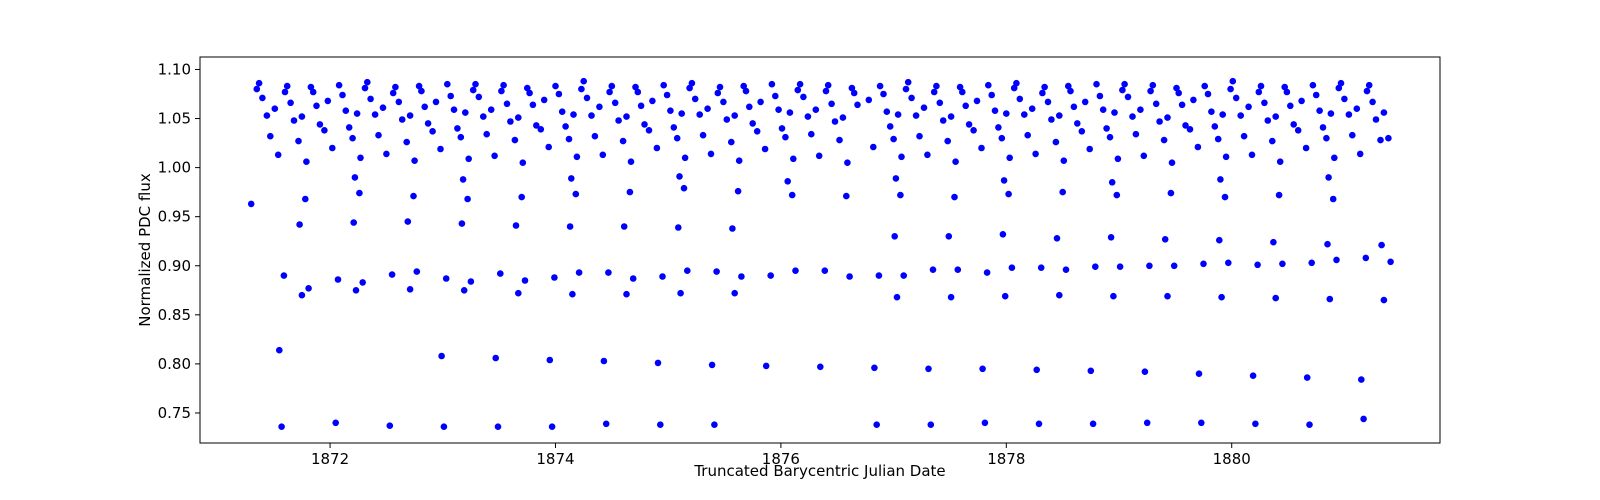 This screenshot has height=500, width=1600. Describe the element at coordinates (174, 119) in the screenshot. I see `y-tick-label: 1.05` at that location.